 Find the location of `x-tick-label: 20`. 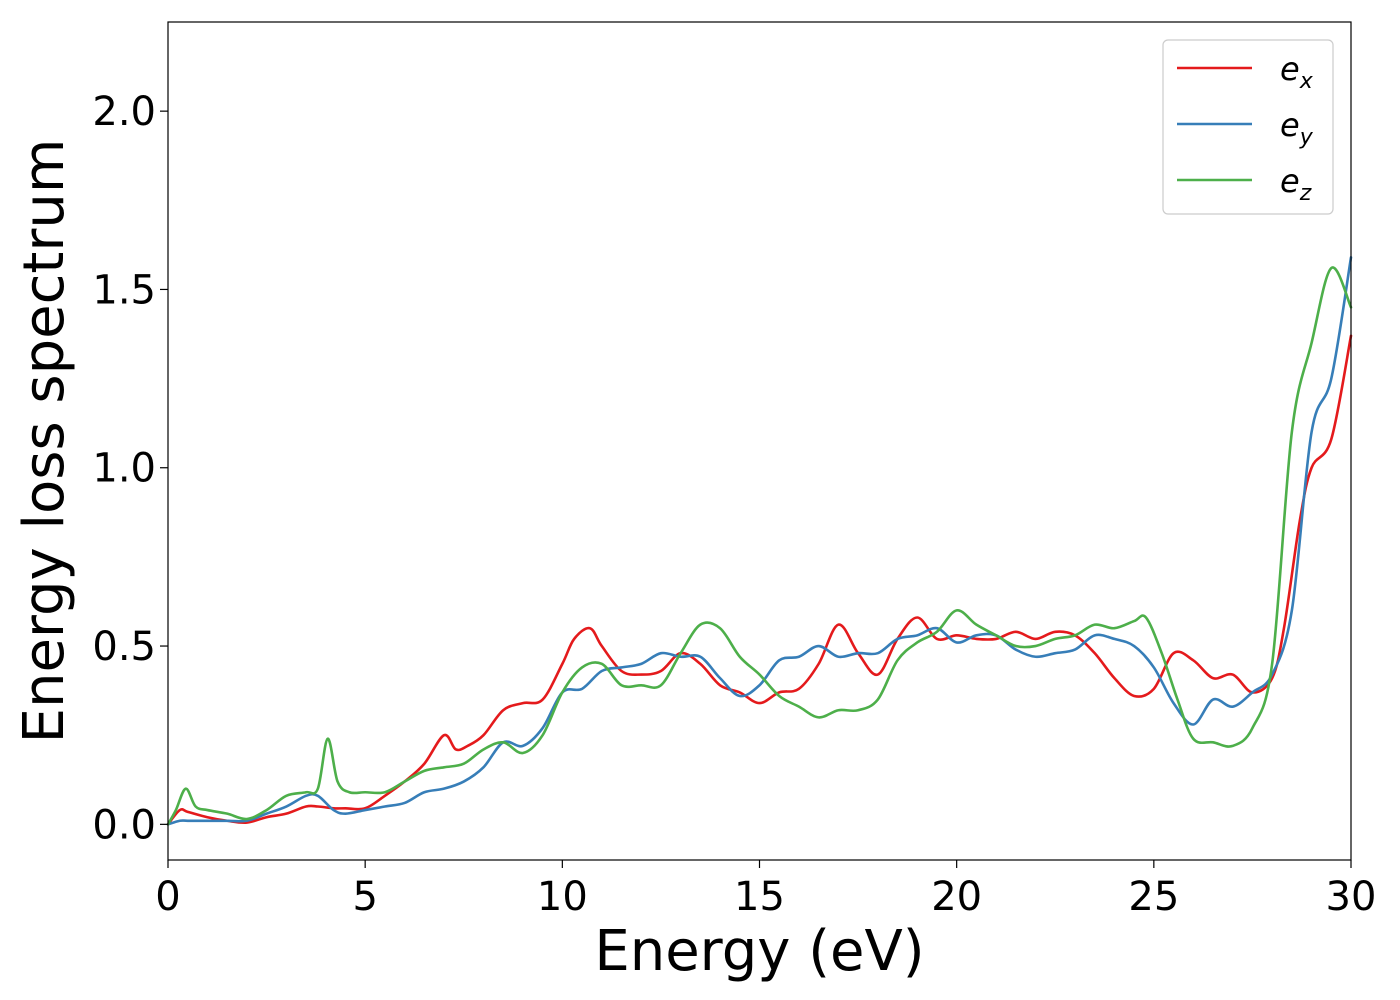

x-tick-label: 20 is located at coordinates (956, 897).